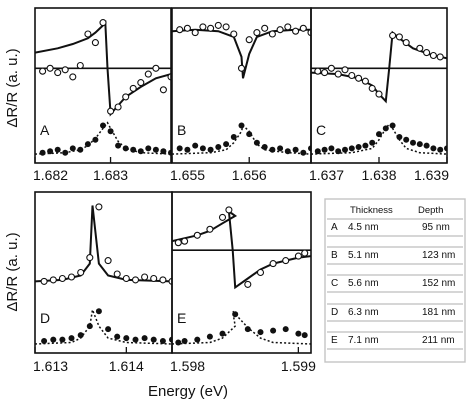  Describe the element at coordinates (45, 318) in the screenshot. I see `panel-letter: D` at that location.